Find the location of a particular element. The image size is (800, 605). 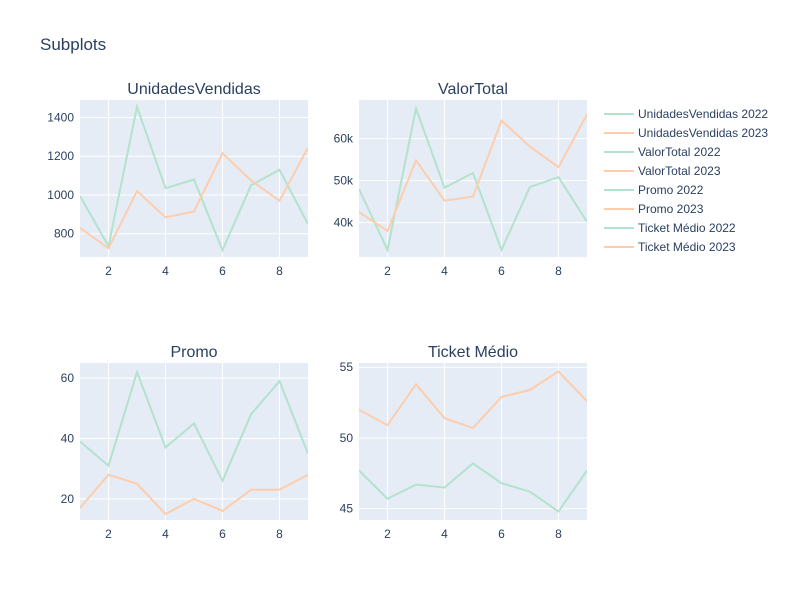

y-tick-label: 60k is located at coordinates (344, 139).